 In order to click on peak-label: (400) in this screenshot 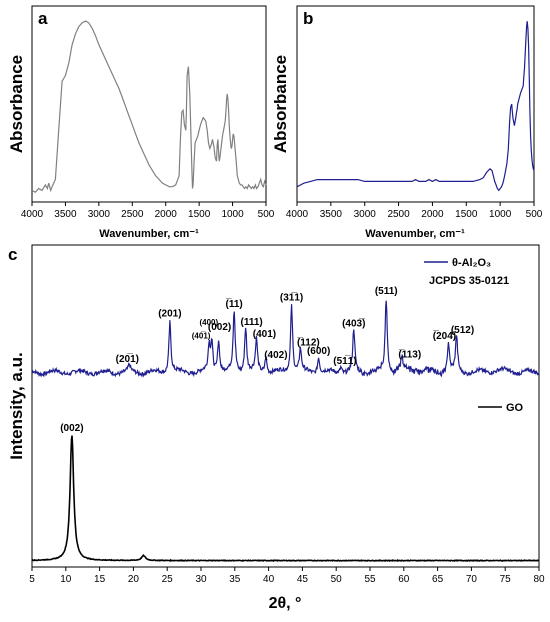, I will do `click(208, 322)`.